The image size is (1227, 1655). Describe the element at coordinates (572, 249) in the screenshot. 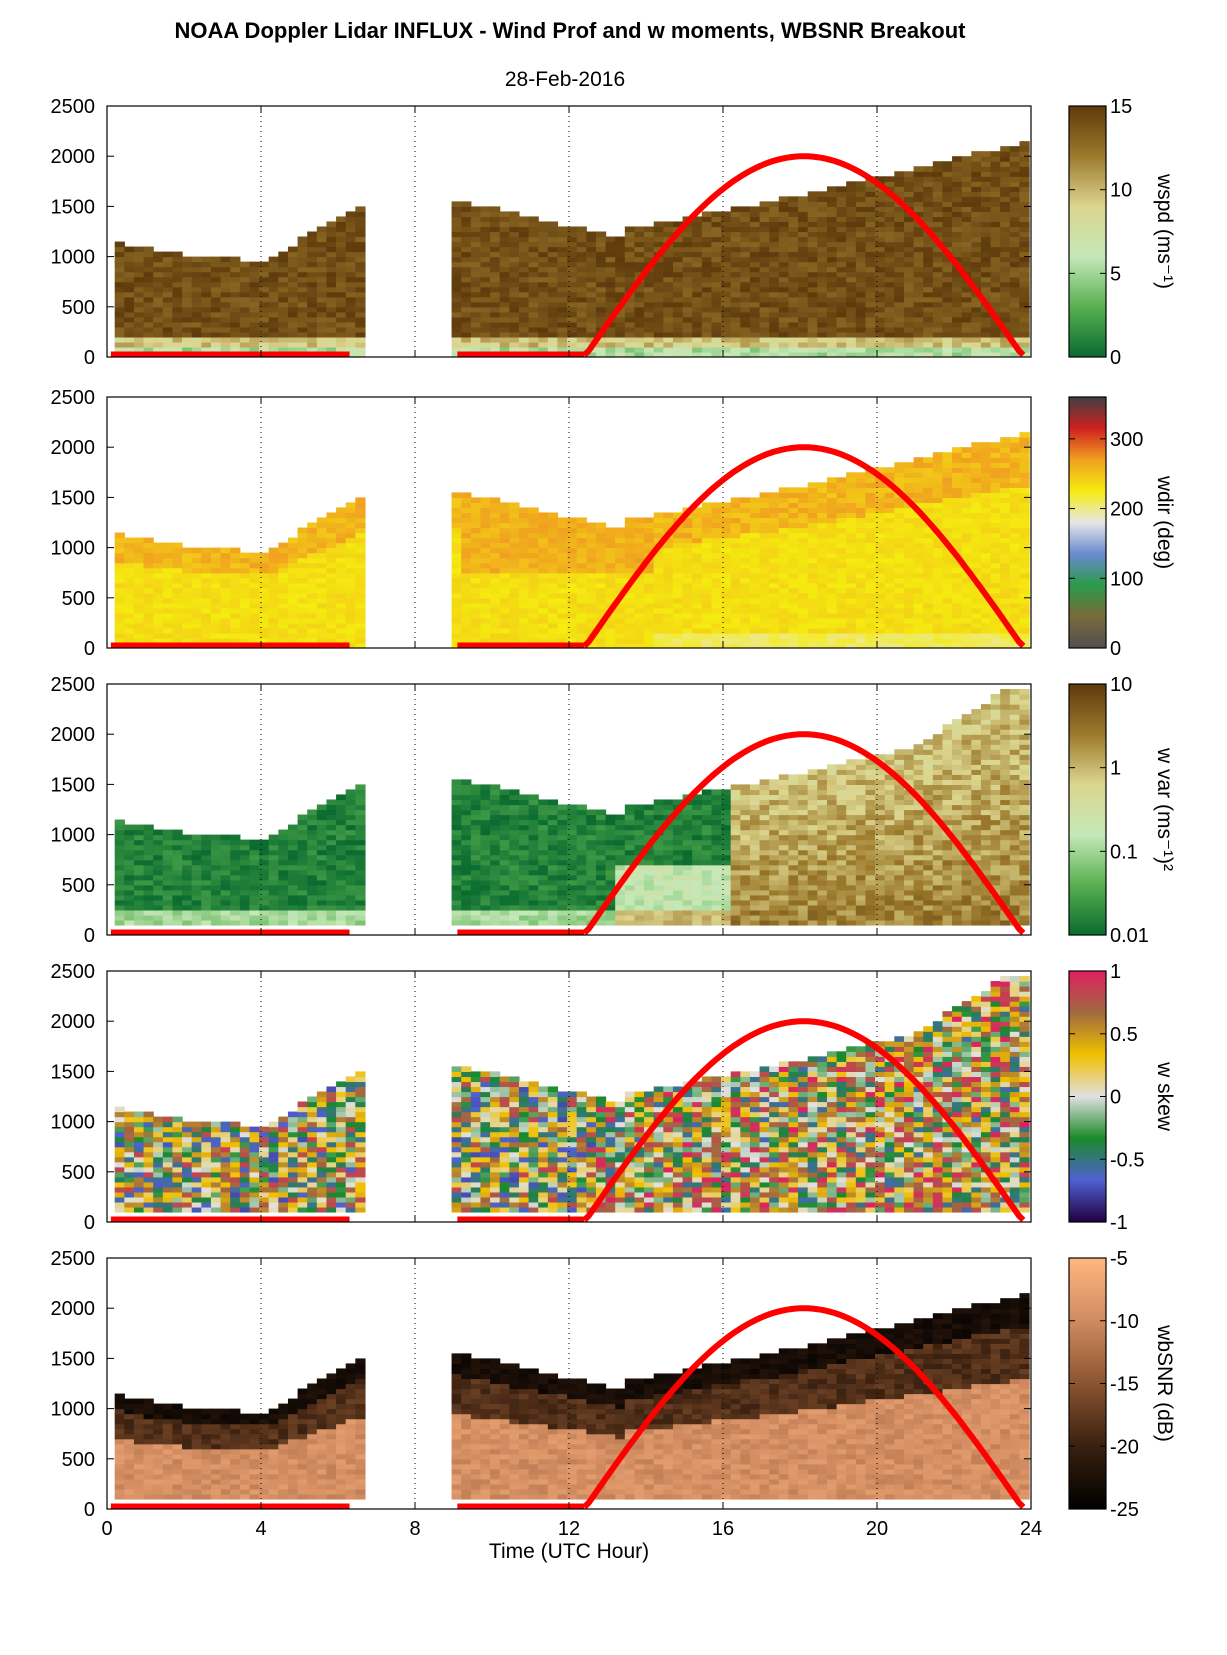

I see `wspd-heatmap` at that location.